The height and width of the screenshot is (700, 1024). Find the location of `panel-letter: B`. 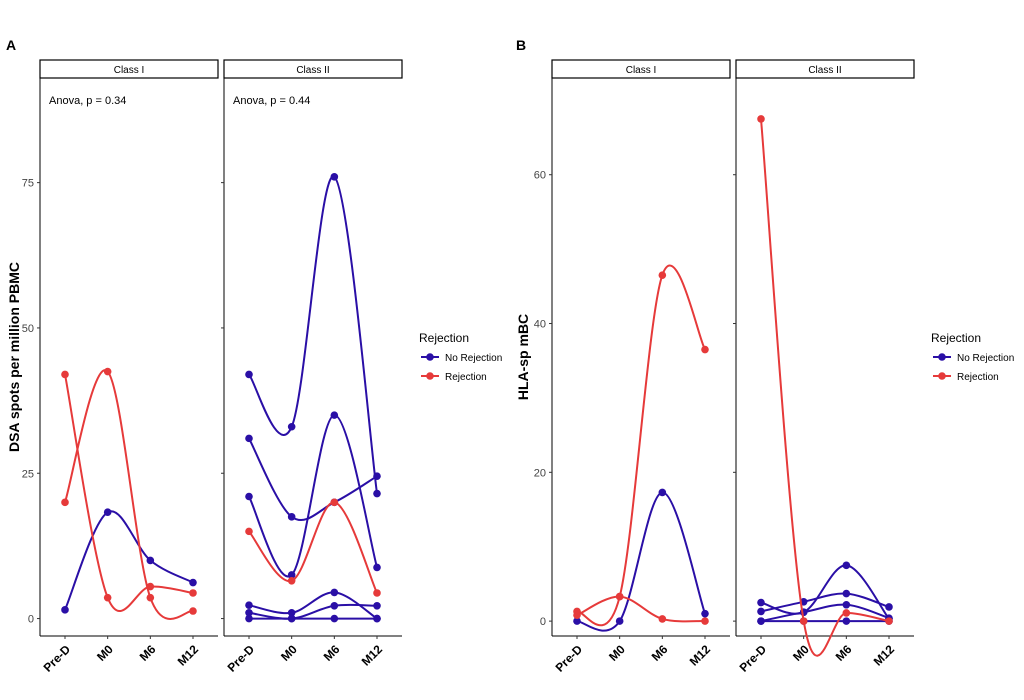

panel-letter: B is located at coordinates (521, 45).